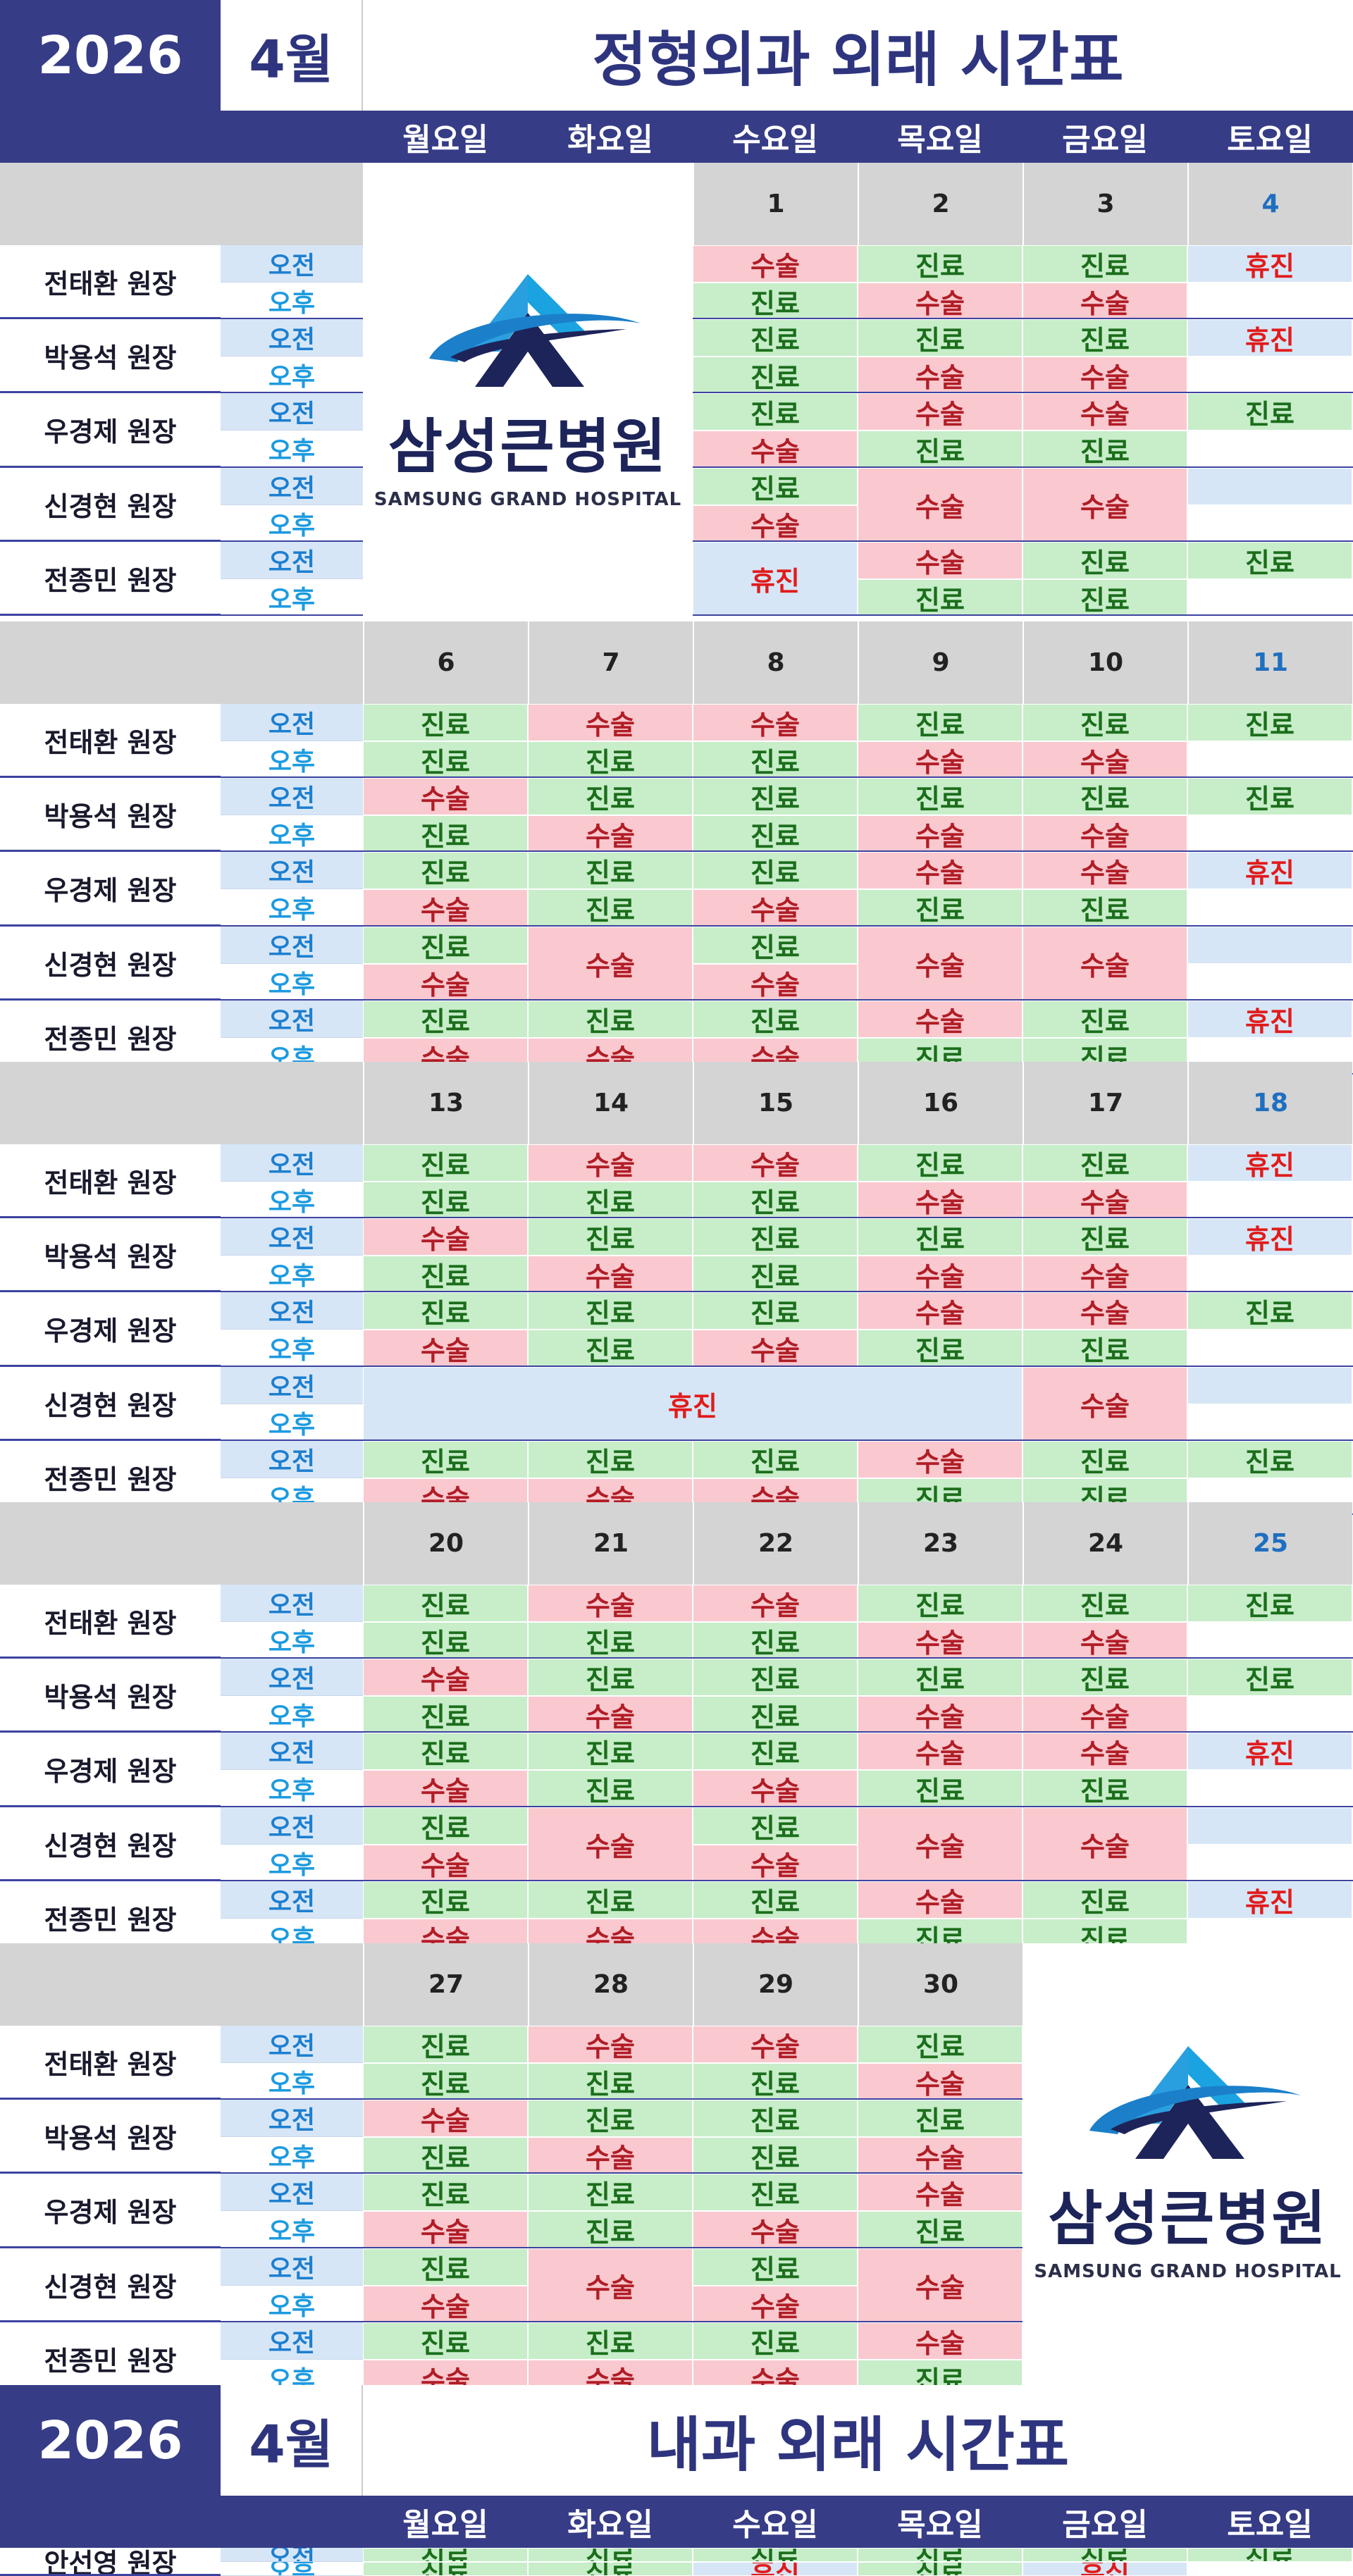 This screenshot has height=2576, width=1353. I want to click on date-cell: 24, so click(1105, 1543).